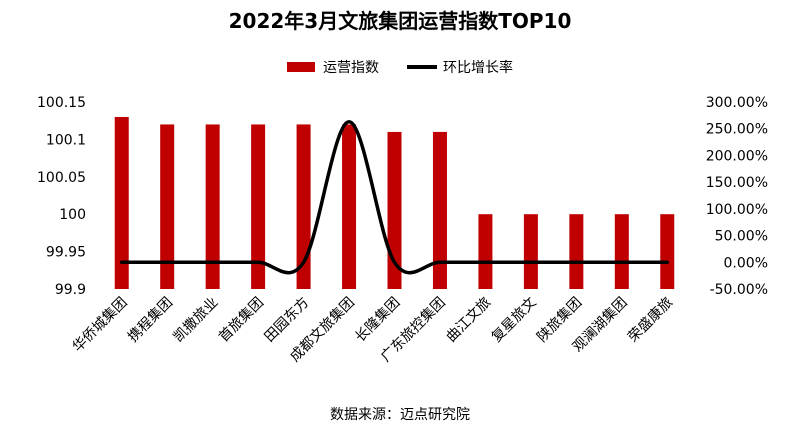  What do you see at coordinates (61, 103) in the screenshot?
I see `left-tick-label: 100.15` at bounding box center [61, 103].